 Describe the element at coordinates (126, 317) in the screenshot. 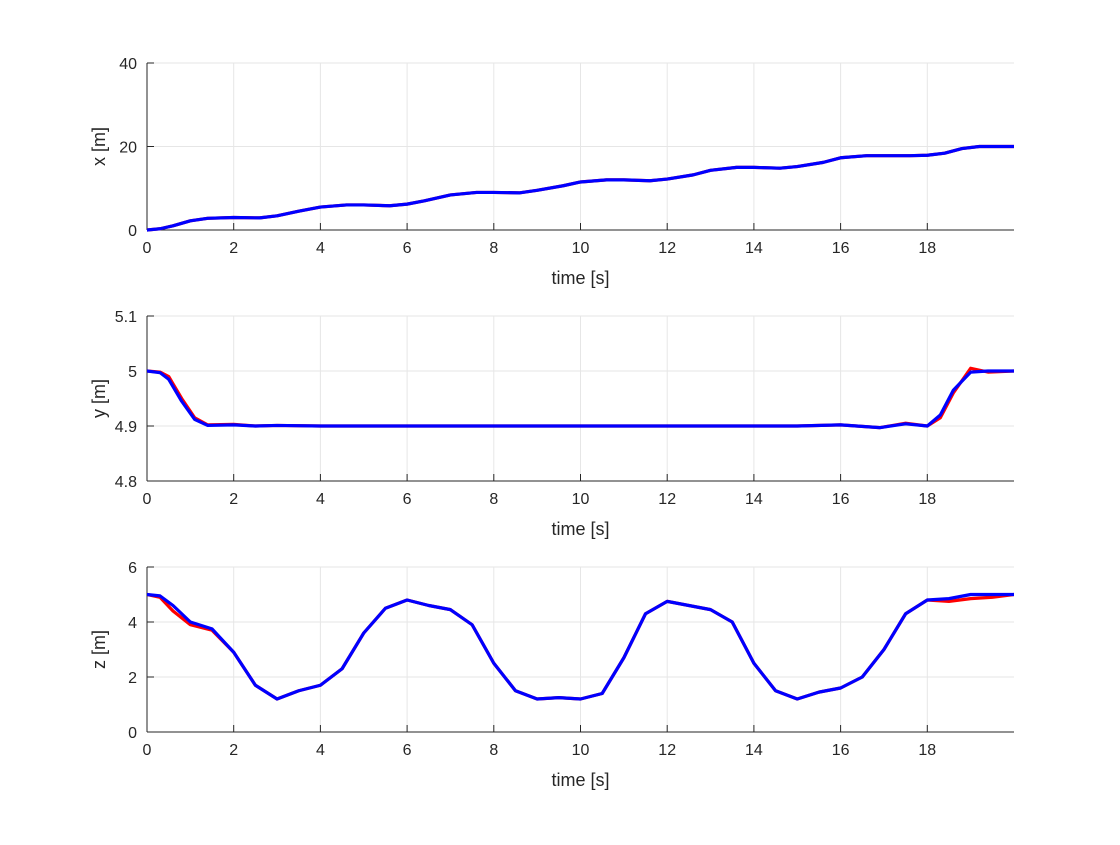

I see `y-tick-label: 5.1` at that location.